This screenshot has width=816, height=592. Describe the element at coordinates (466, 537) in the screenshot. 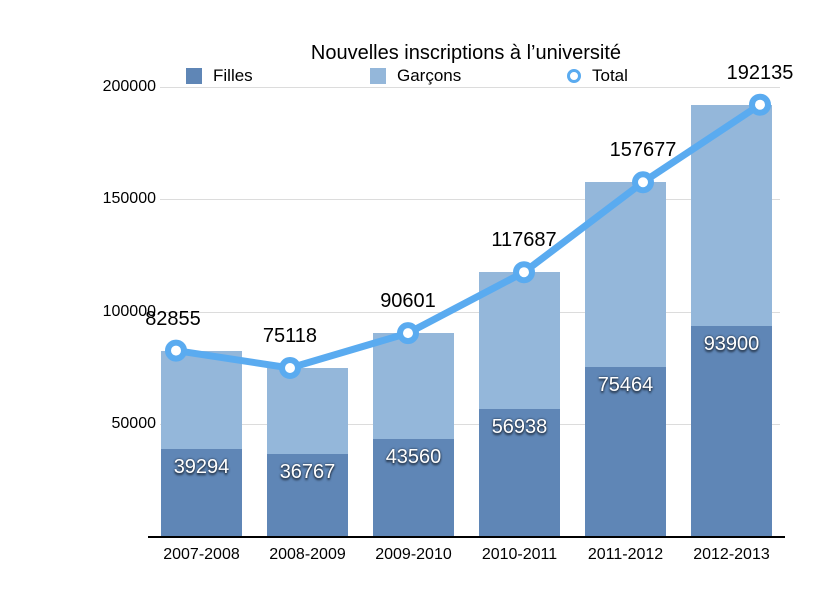

I see `x-axis-line` at that location.